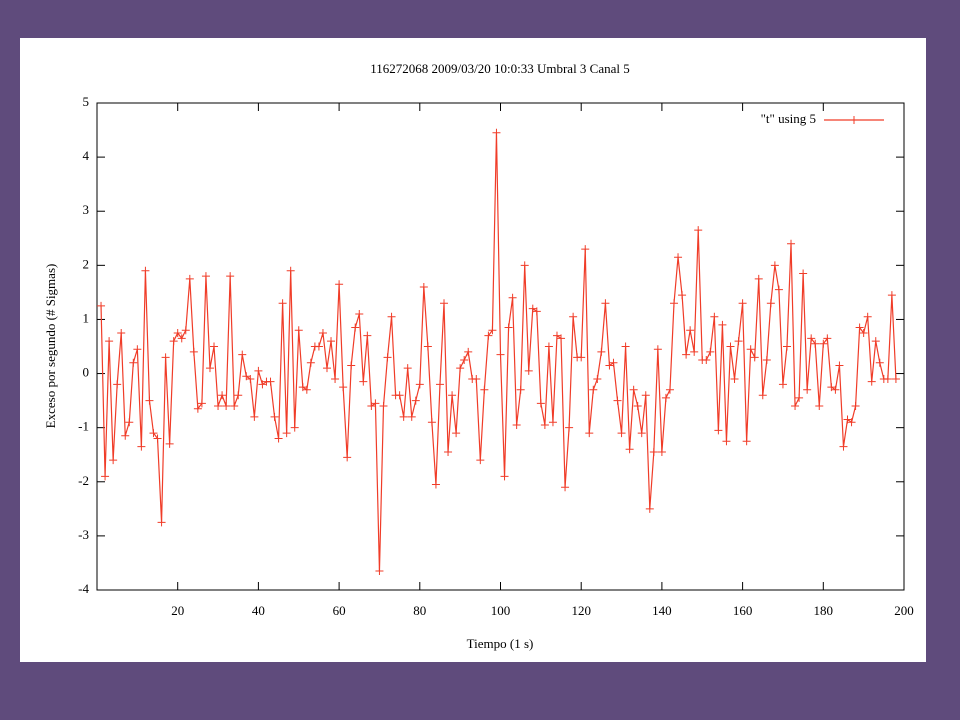 This screenshot has width=960, height=720. Describe the element at coordinates (854, 120) in the screenshot. I see `legend-marker` at that location.